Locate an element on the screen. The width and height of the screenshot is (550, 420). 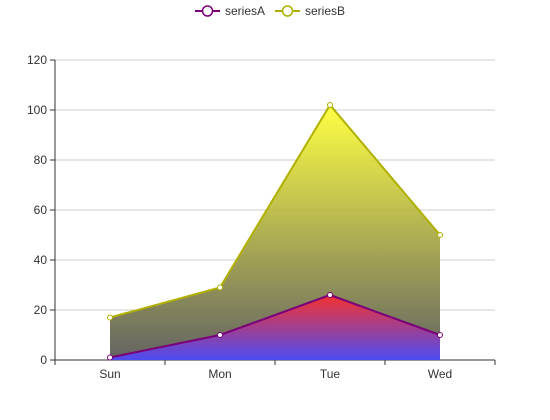
legend-item-seriesB: seriesB is located at coordinates (310, 11).